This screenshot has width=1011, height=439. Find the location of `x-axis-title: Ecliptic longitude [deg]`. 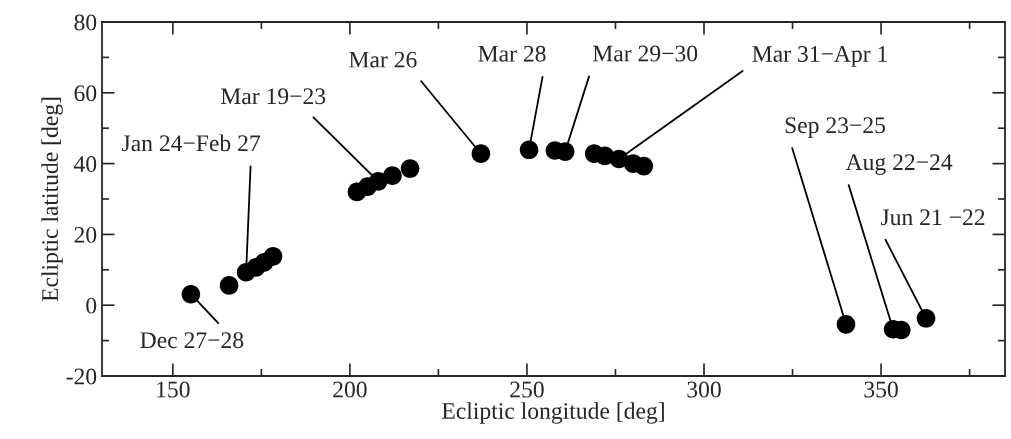

x-axis-title: Ecliptic longitude [deg] is located at coordinates (553, 413).